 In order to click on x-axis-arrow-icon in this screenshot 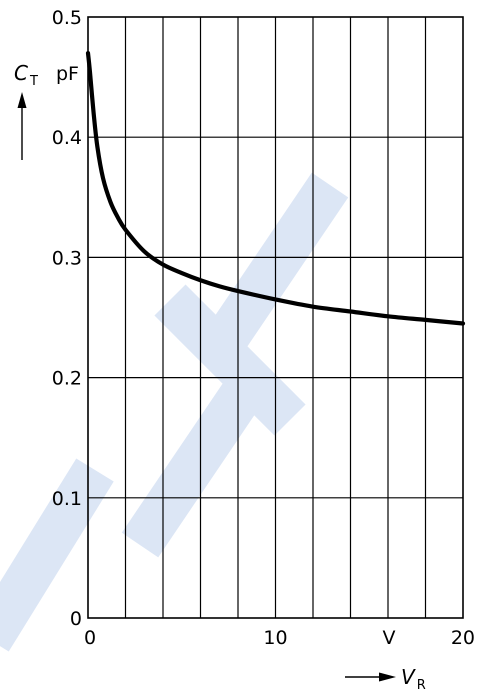, I will do `click(370, 677)`.